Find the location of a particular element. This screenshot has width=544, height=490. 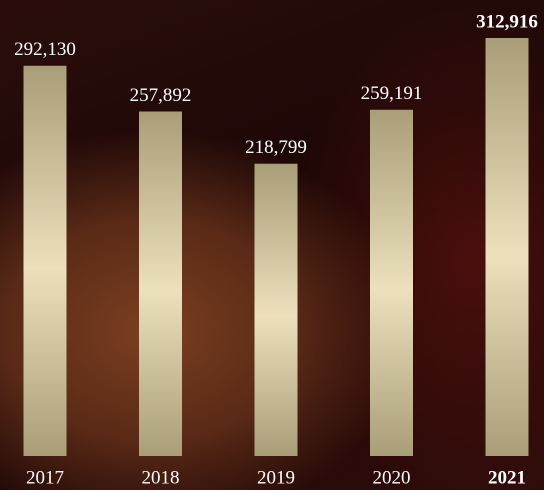

x-tick-label: 2018 is located at coordinates (161, 477).